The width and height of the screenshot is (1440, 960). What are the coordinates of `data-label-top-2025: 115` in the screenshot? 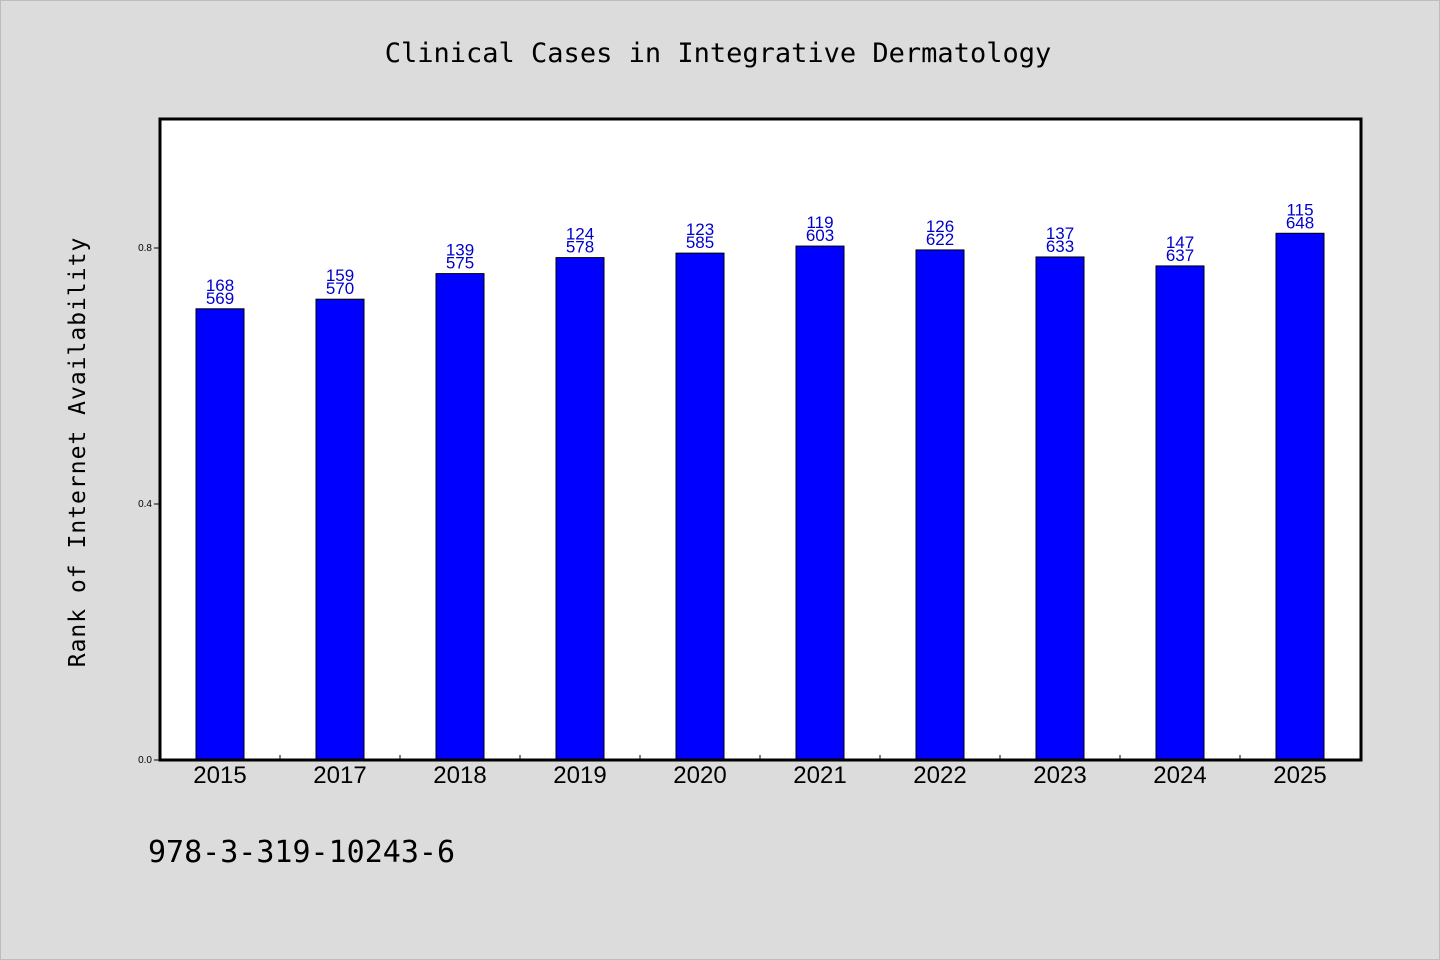 It's located at (1299, 209).